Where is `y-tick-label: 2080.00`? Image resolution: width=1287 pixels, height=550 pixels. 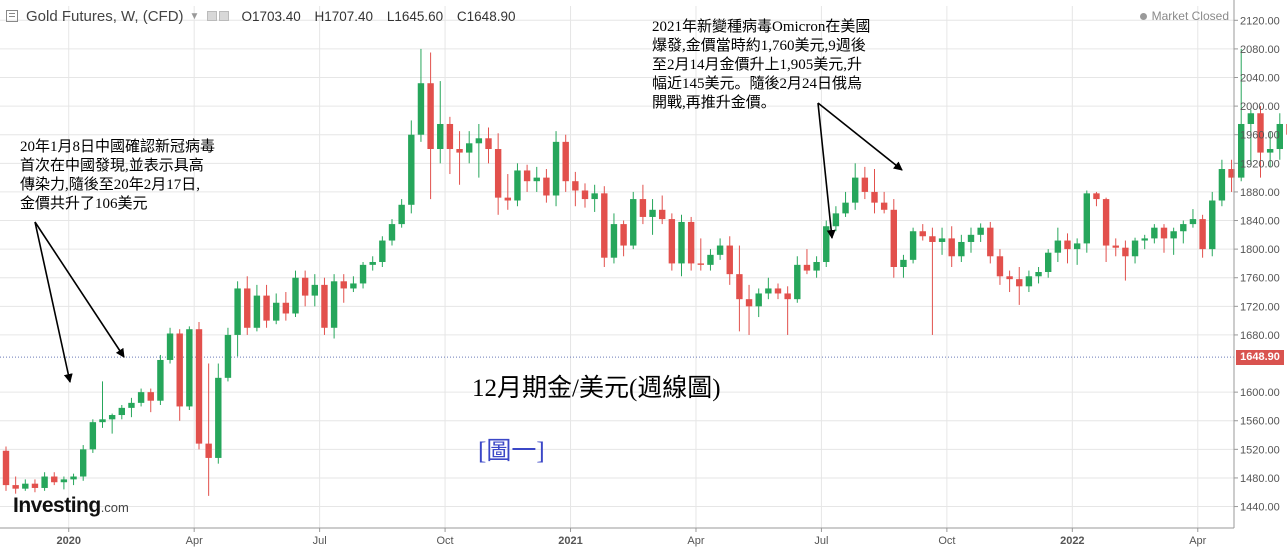
y-tick-label: 2080.00 is located at coordinates (1260, 50).